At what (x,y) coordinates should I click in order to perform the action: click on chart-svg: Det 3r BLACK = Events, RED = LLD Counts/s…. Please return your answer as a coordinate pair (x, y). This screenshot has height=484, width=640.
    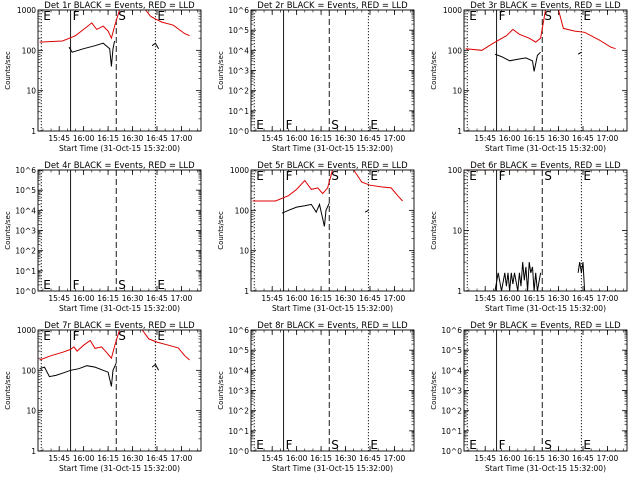
    Looking at the image, I should click on (529, 77).